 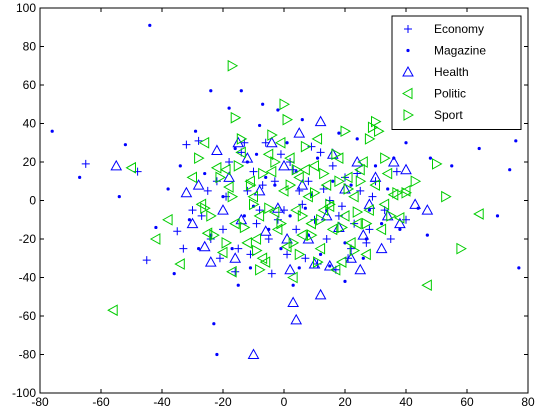 I want to click on y-tick-label: 100, so click(x=26, y=8).